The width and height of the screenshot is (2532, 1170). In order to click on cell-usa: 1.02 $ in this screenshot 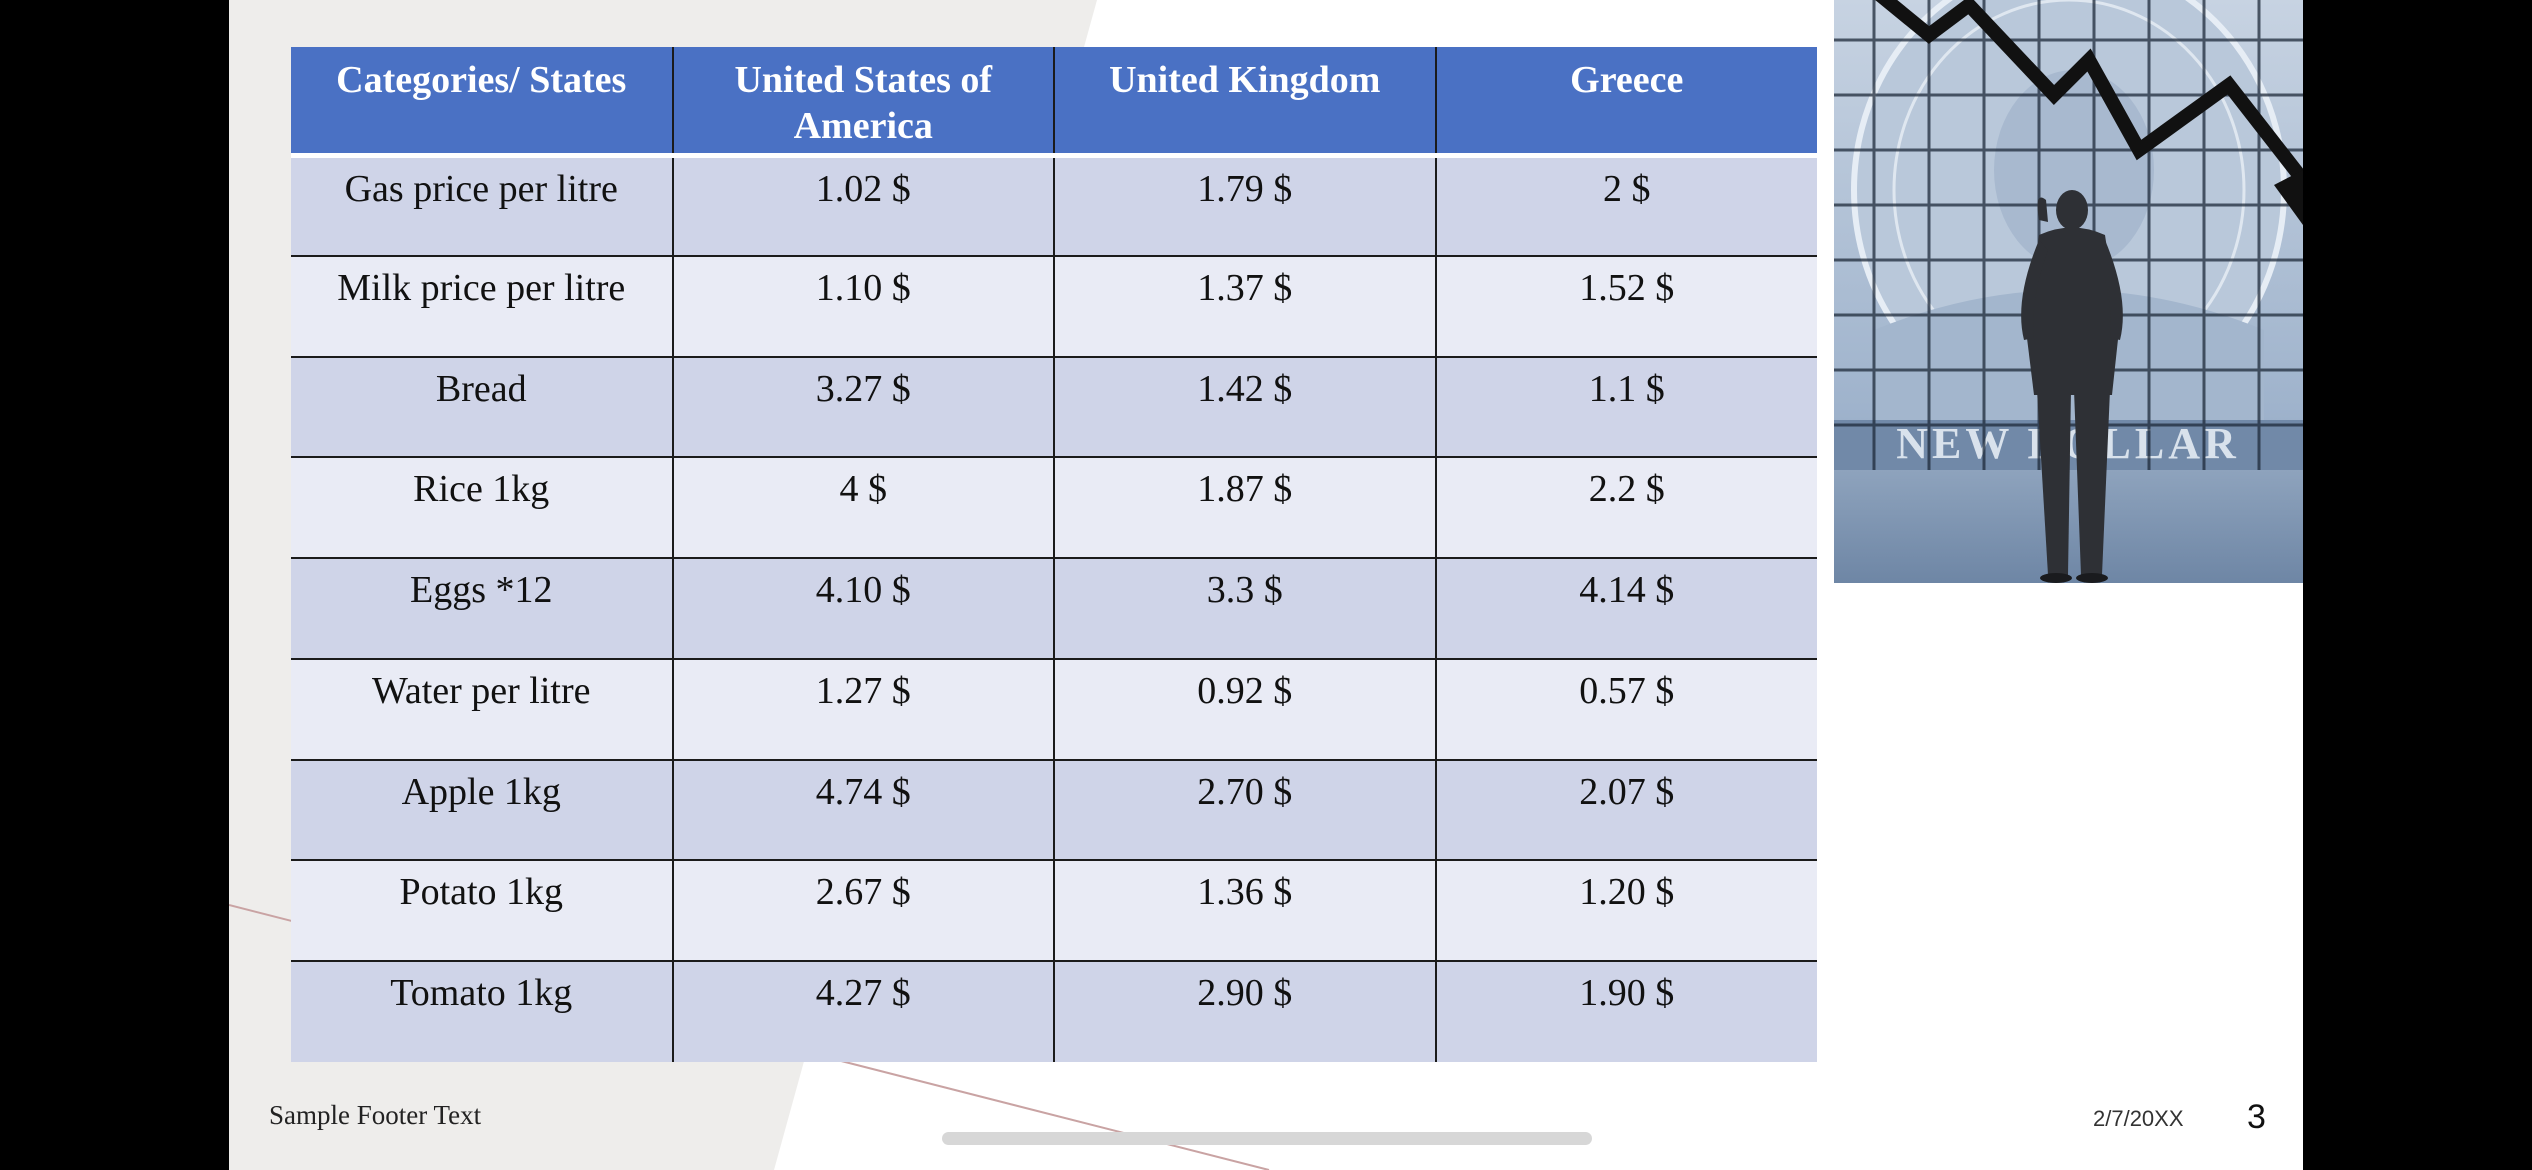, I will do `click(863, 205)`.